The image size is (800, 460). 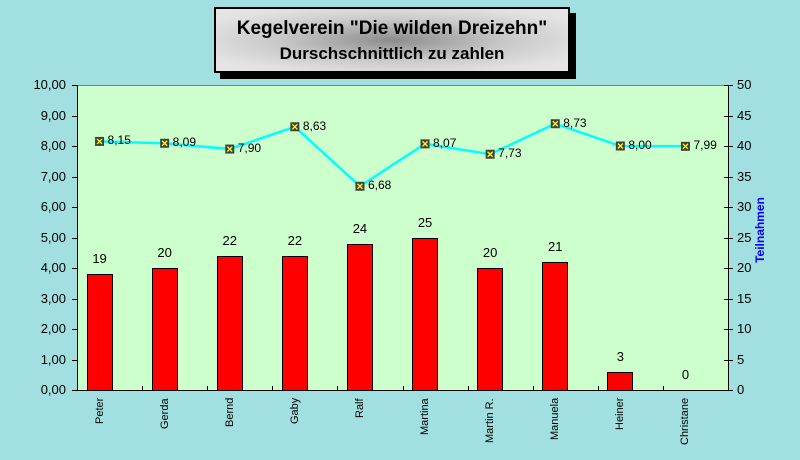 I want to click on line-value-label: 8,73, so click(x=575, y=122).